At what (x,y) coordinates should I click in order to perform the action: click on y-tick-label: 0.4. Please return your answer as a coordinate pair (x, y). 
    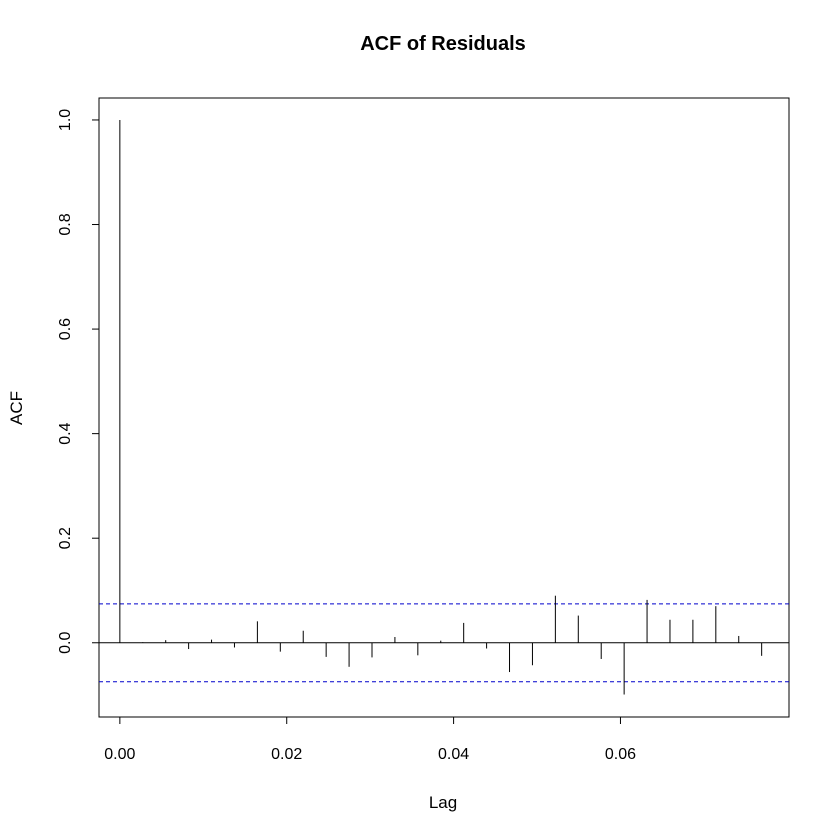
    Looking at the image, I should click on (65, 433).